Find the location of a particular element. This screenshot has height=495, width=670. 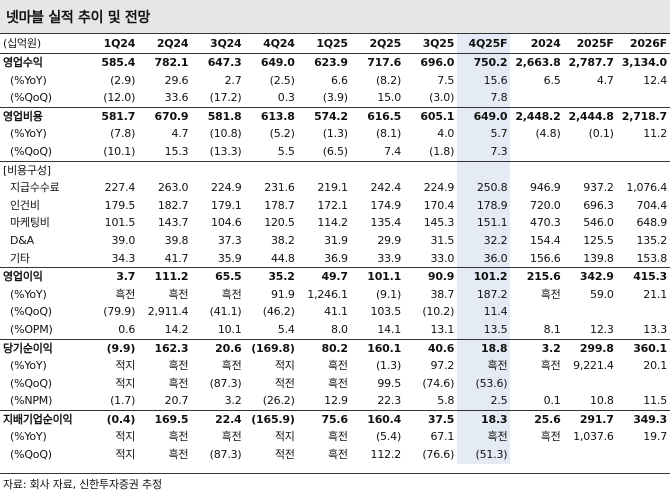

table-cell: 291.7 is located at coordinates (590, 419).